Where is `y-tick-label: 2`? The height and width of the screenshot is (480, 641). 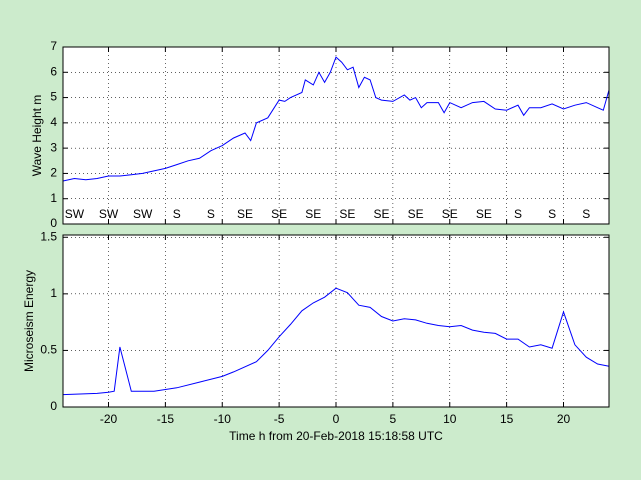 y-tick-label: 2 is located at coordinates (53, 173).